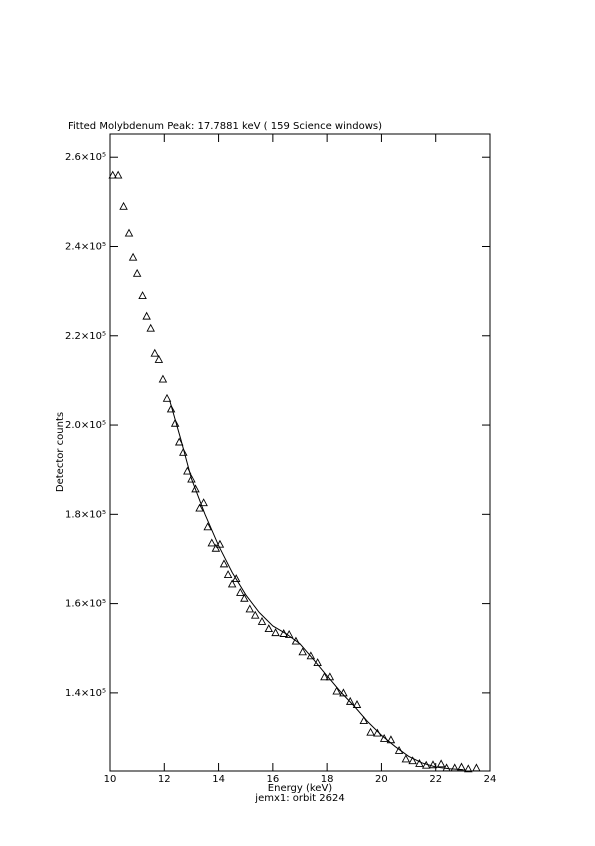  I want to click on x-tick-label: 24, so click(490, 779).